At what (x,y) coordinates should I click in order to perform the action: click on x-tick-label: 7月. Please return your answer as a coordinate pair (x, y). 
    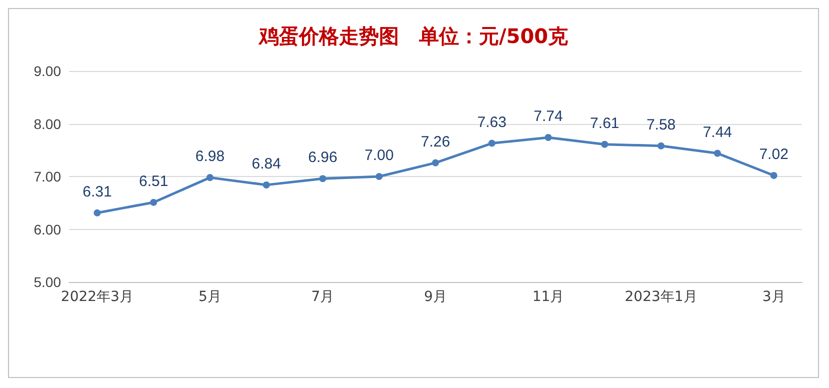
    Looking at the image, I should click on (322, 297).